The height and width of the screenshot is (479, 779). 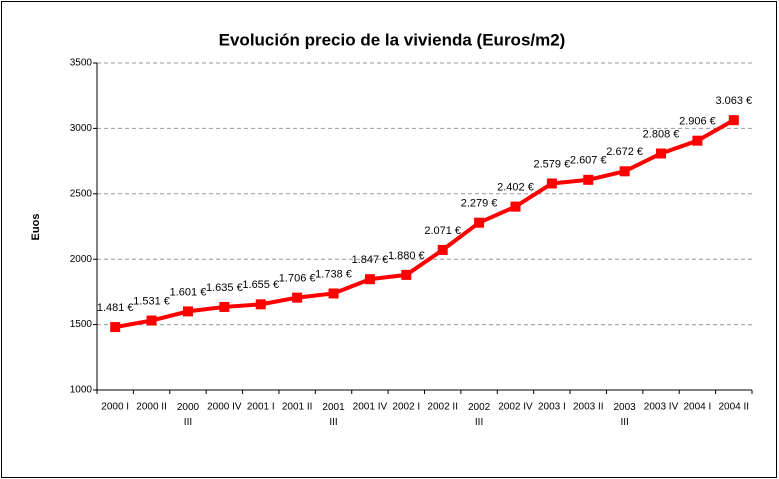 What do you see at coordinates (36, 227) in the screenshot?
I see `y-axis-label: Euos` at bounding box center [36, 227].